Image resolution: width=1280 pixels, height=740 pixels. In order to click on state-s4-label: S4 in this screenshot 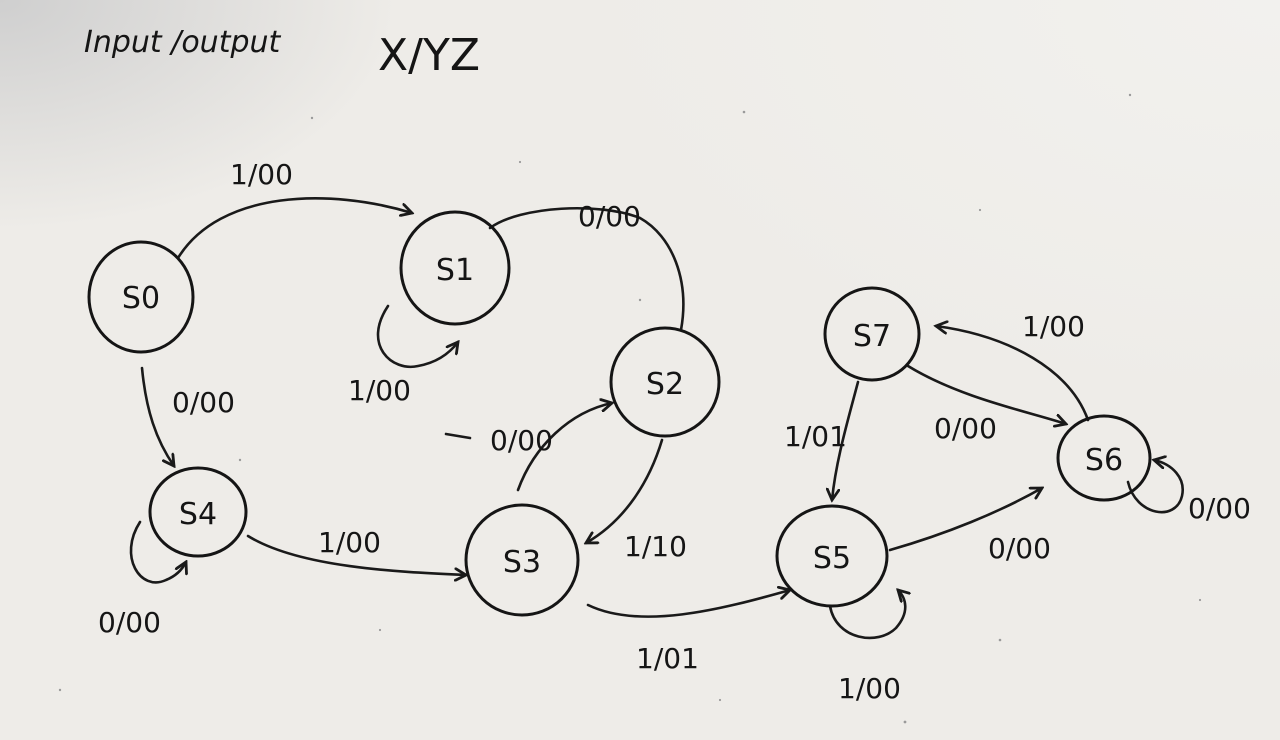, I will do `click(198, 514)`.